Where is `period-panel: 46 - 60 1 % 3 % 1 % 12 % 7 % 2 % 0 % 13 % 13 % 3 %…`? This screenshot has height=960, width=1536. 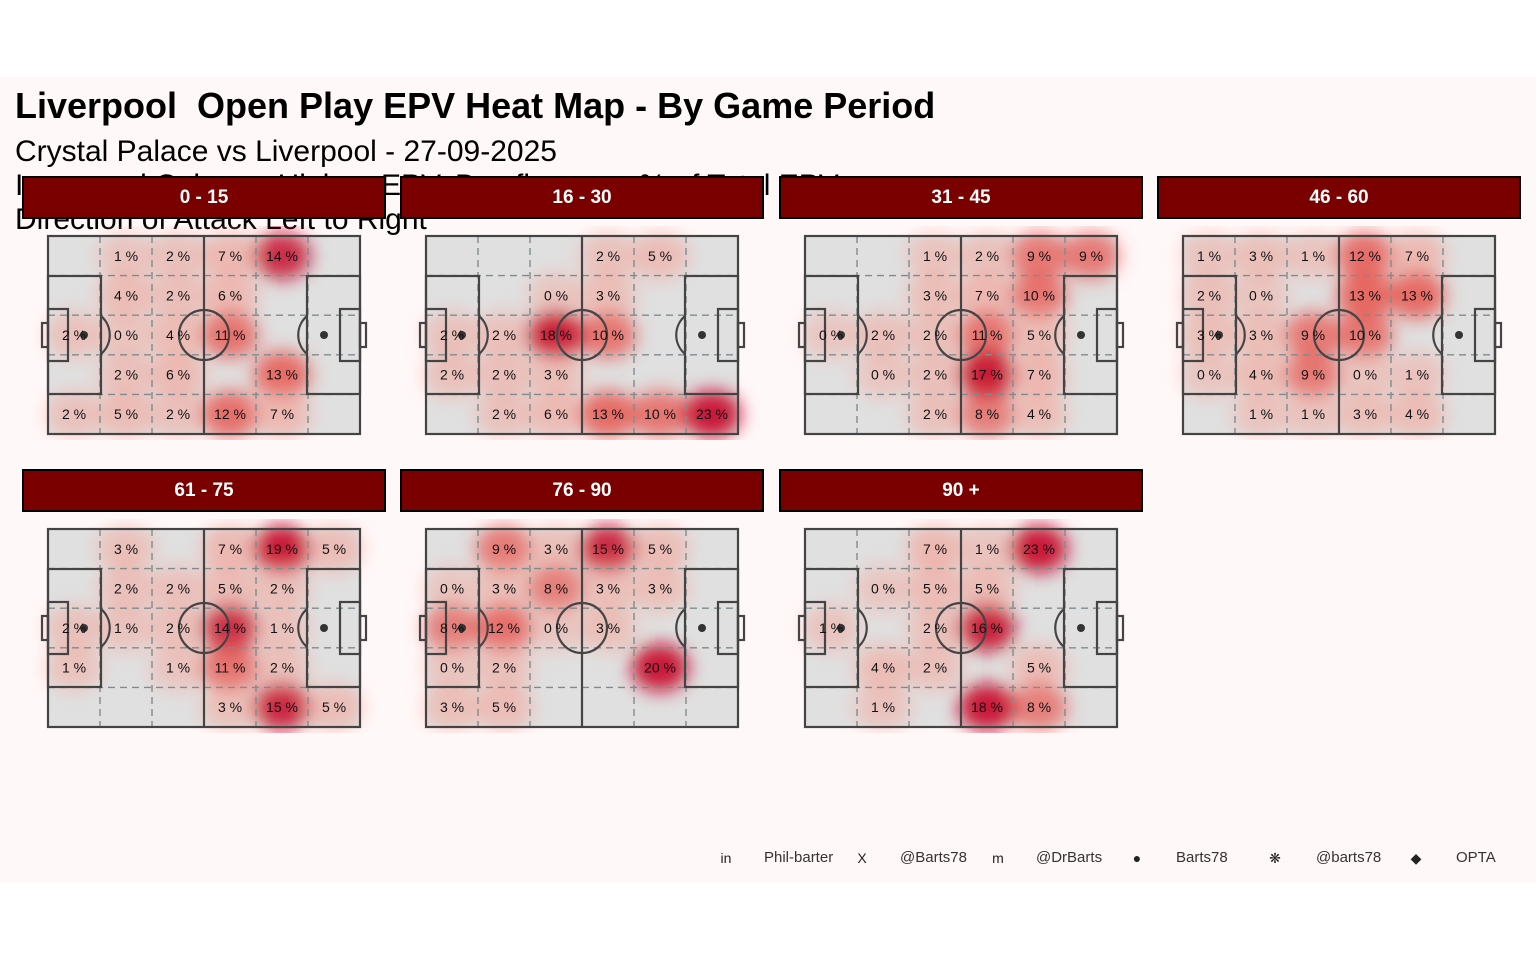
period-panel: 46 - 60 1 % 3 % 1 % 12 % 7 % 2 % 0 % 13 % 13 % 3 %… is located at coordinates (1339, 307).